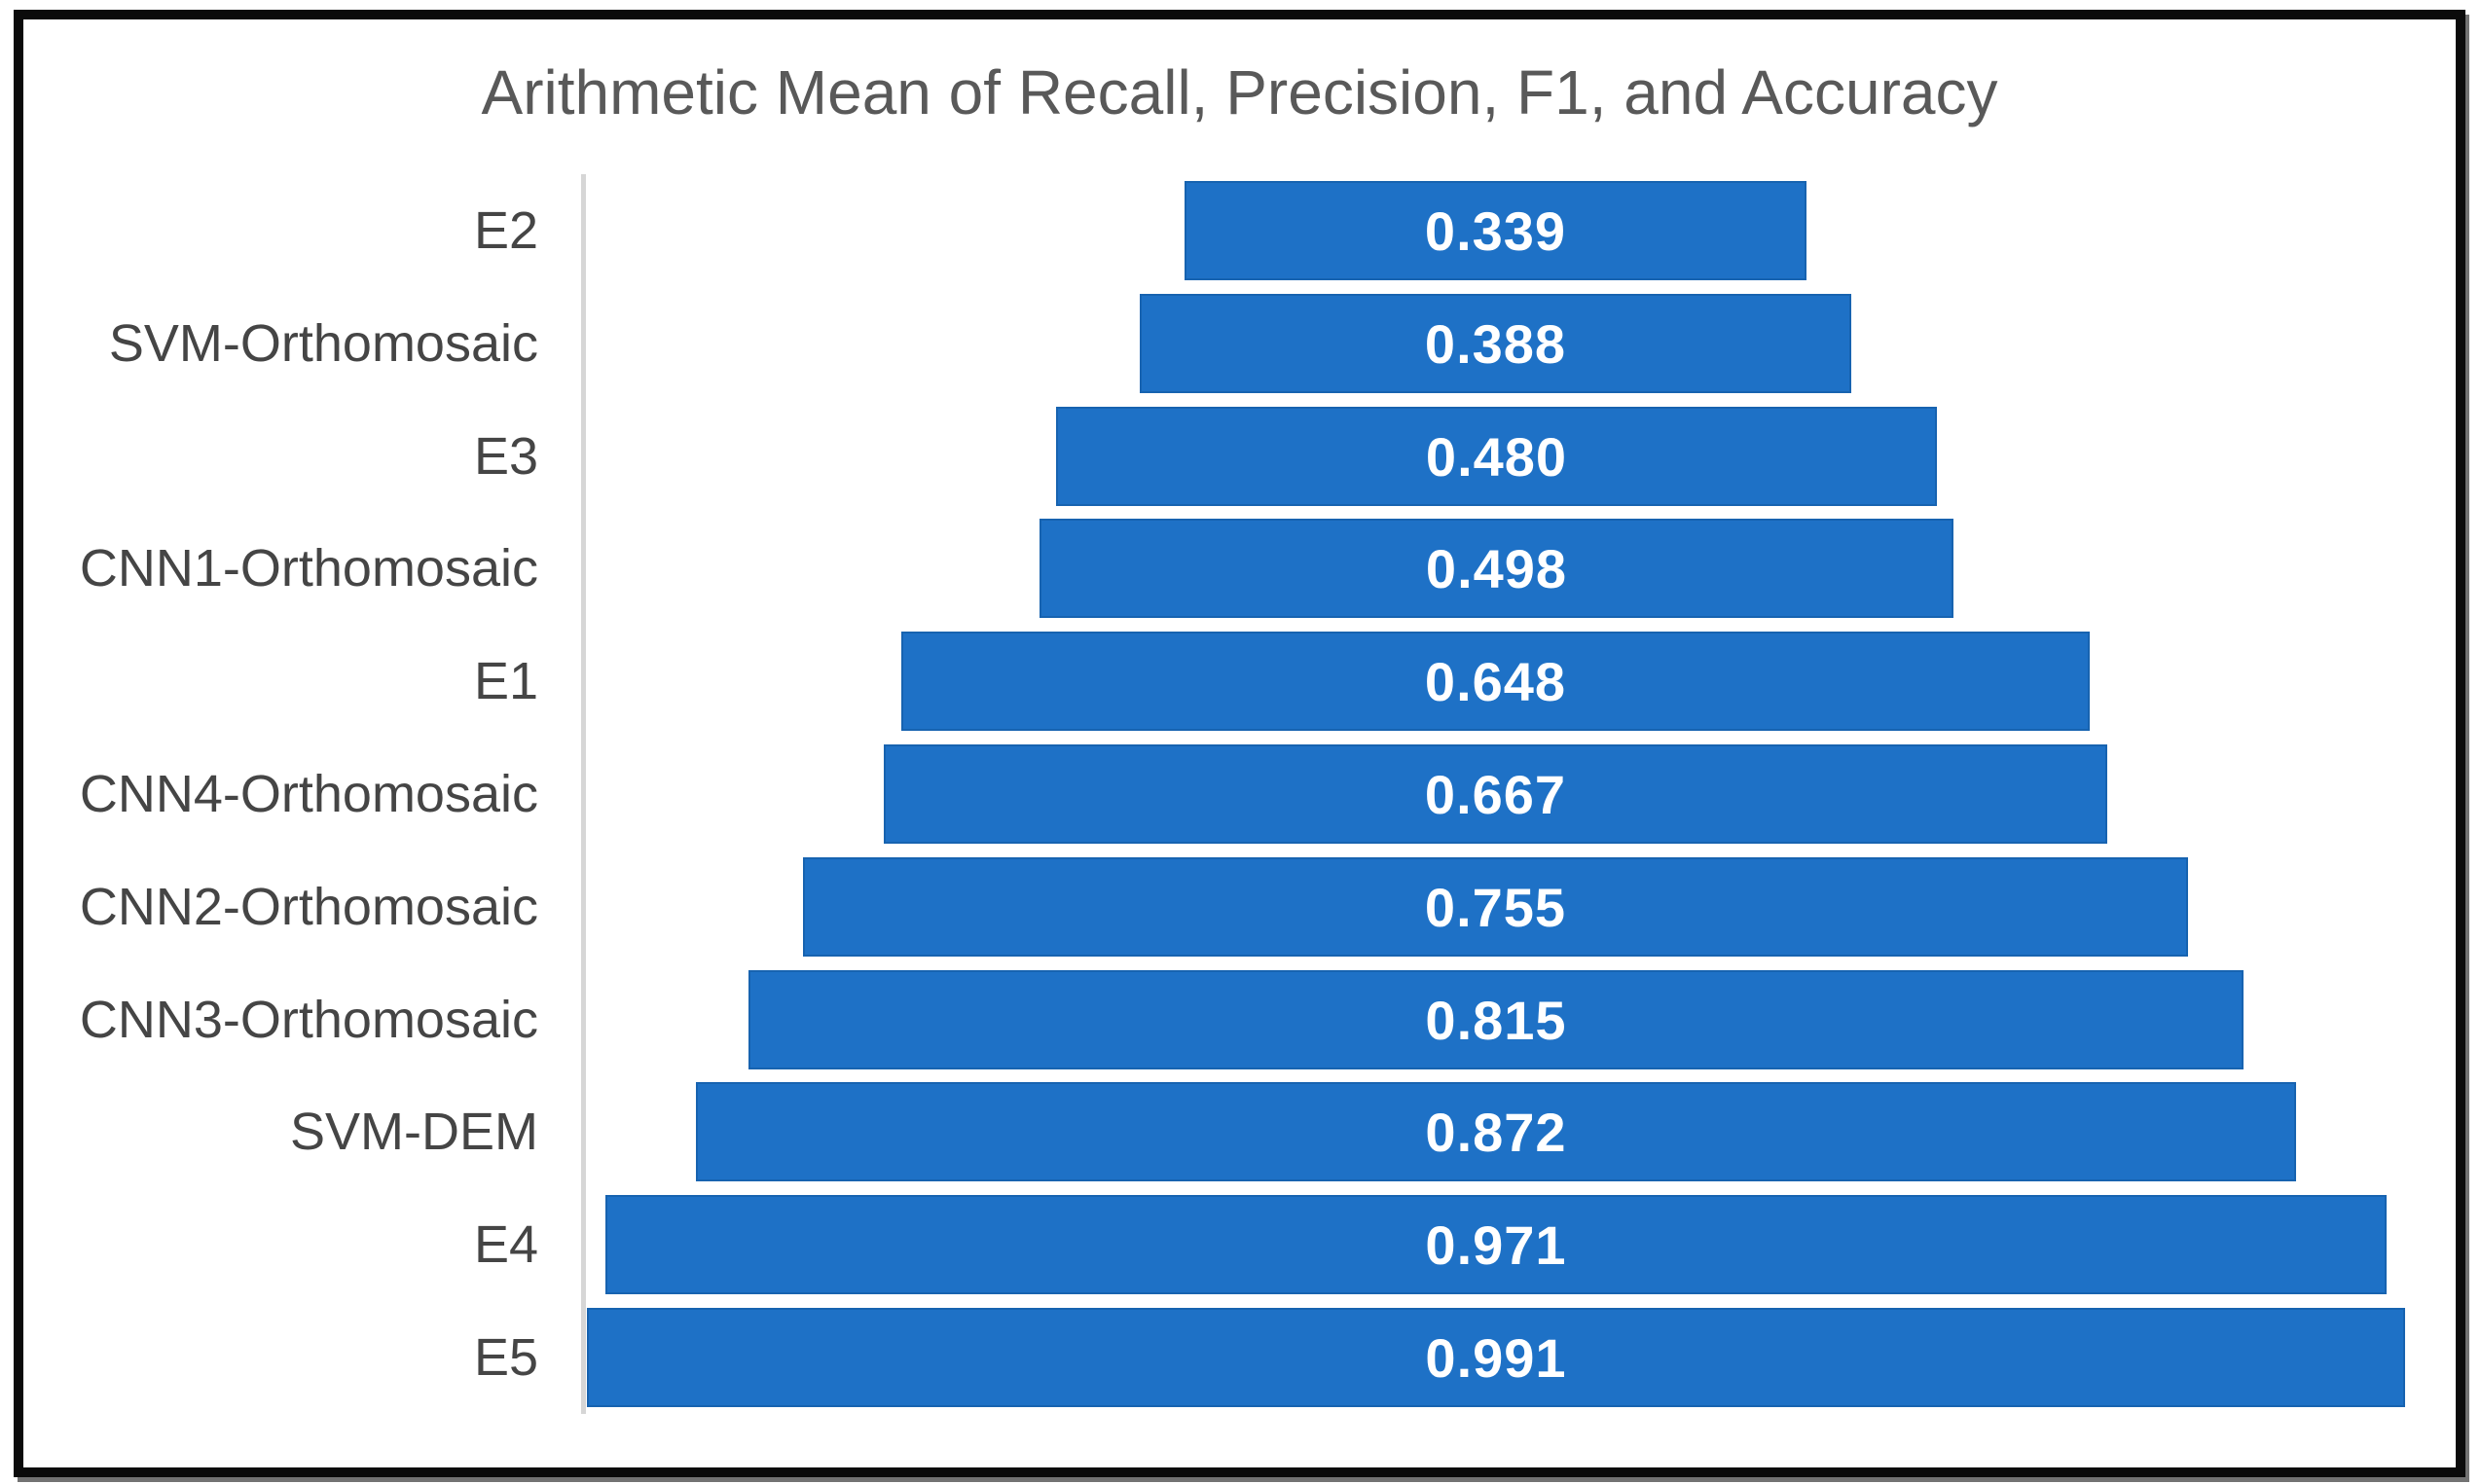 This screenshot has width=2481, height=1484. I want to click on bar-value-label: 0.755, so click(1495, 907).